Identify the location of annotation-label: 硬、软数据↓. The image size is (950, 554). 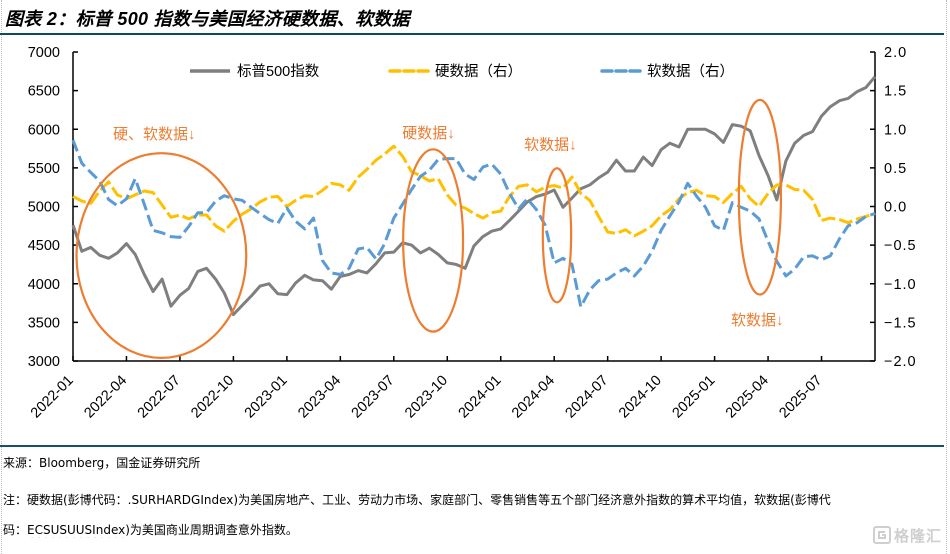
(154, 134).